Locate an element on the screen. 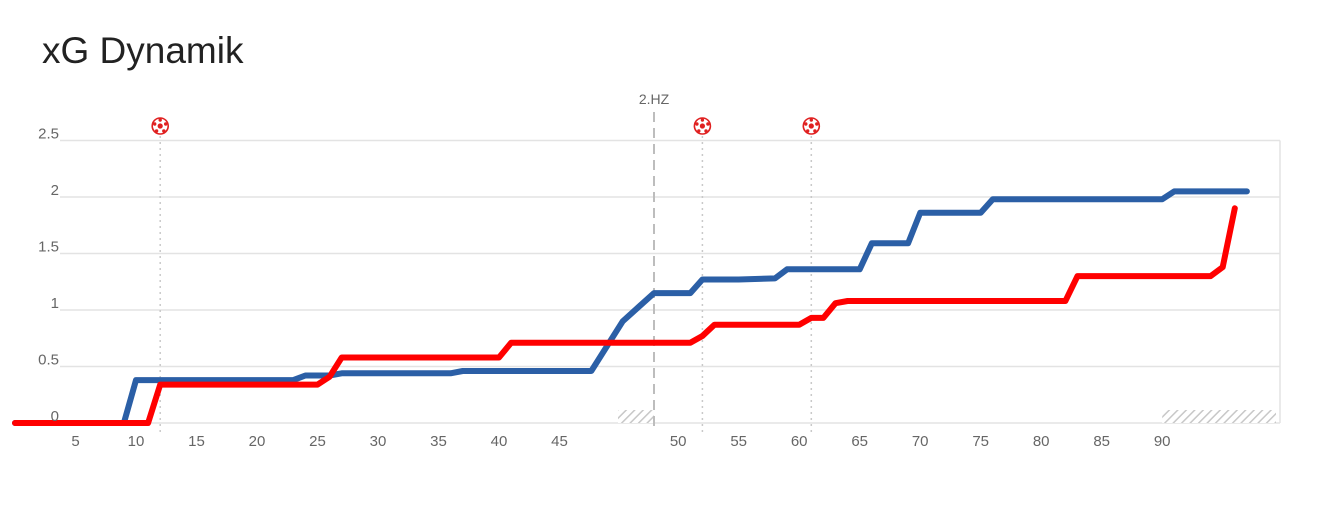  x-tick-label: 80 is located at coordinates (1041, 441).